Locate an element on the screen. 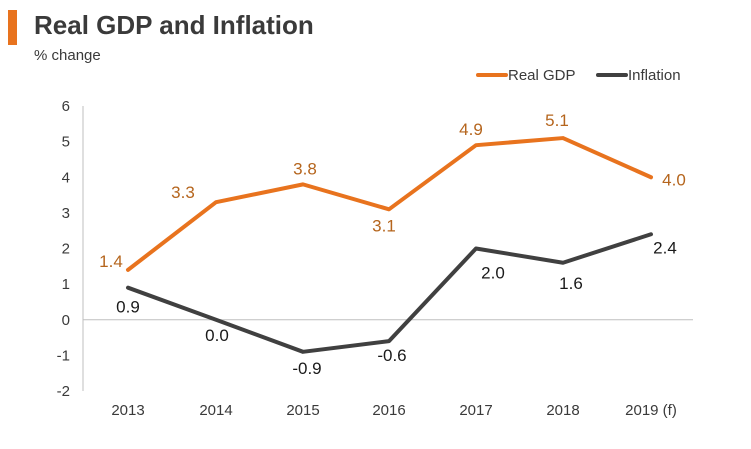 Image resolution: width=751 pixels, height=449 pixels. chart-subtitle: % change is located at coordinates (67, 55).